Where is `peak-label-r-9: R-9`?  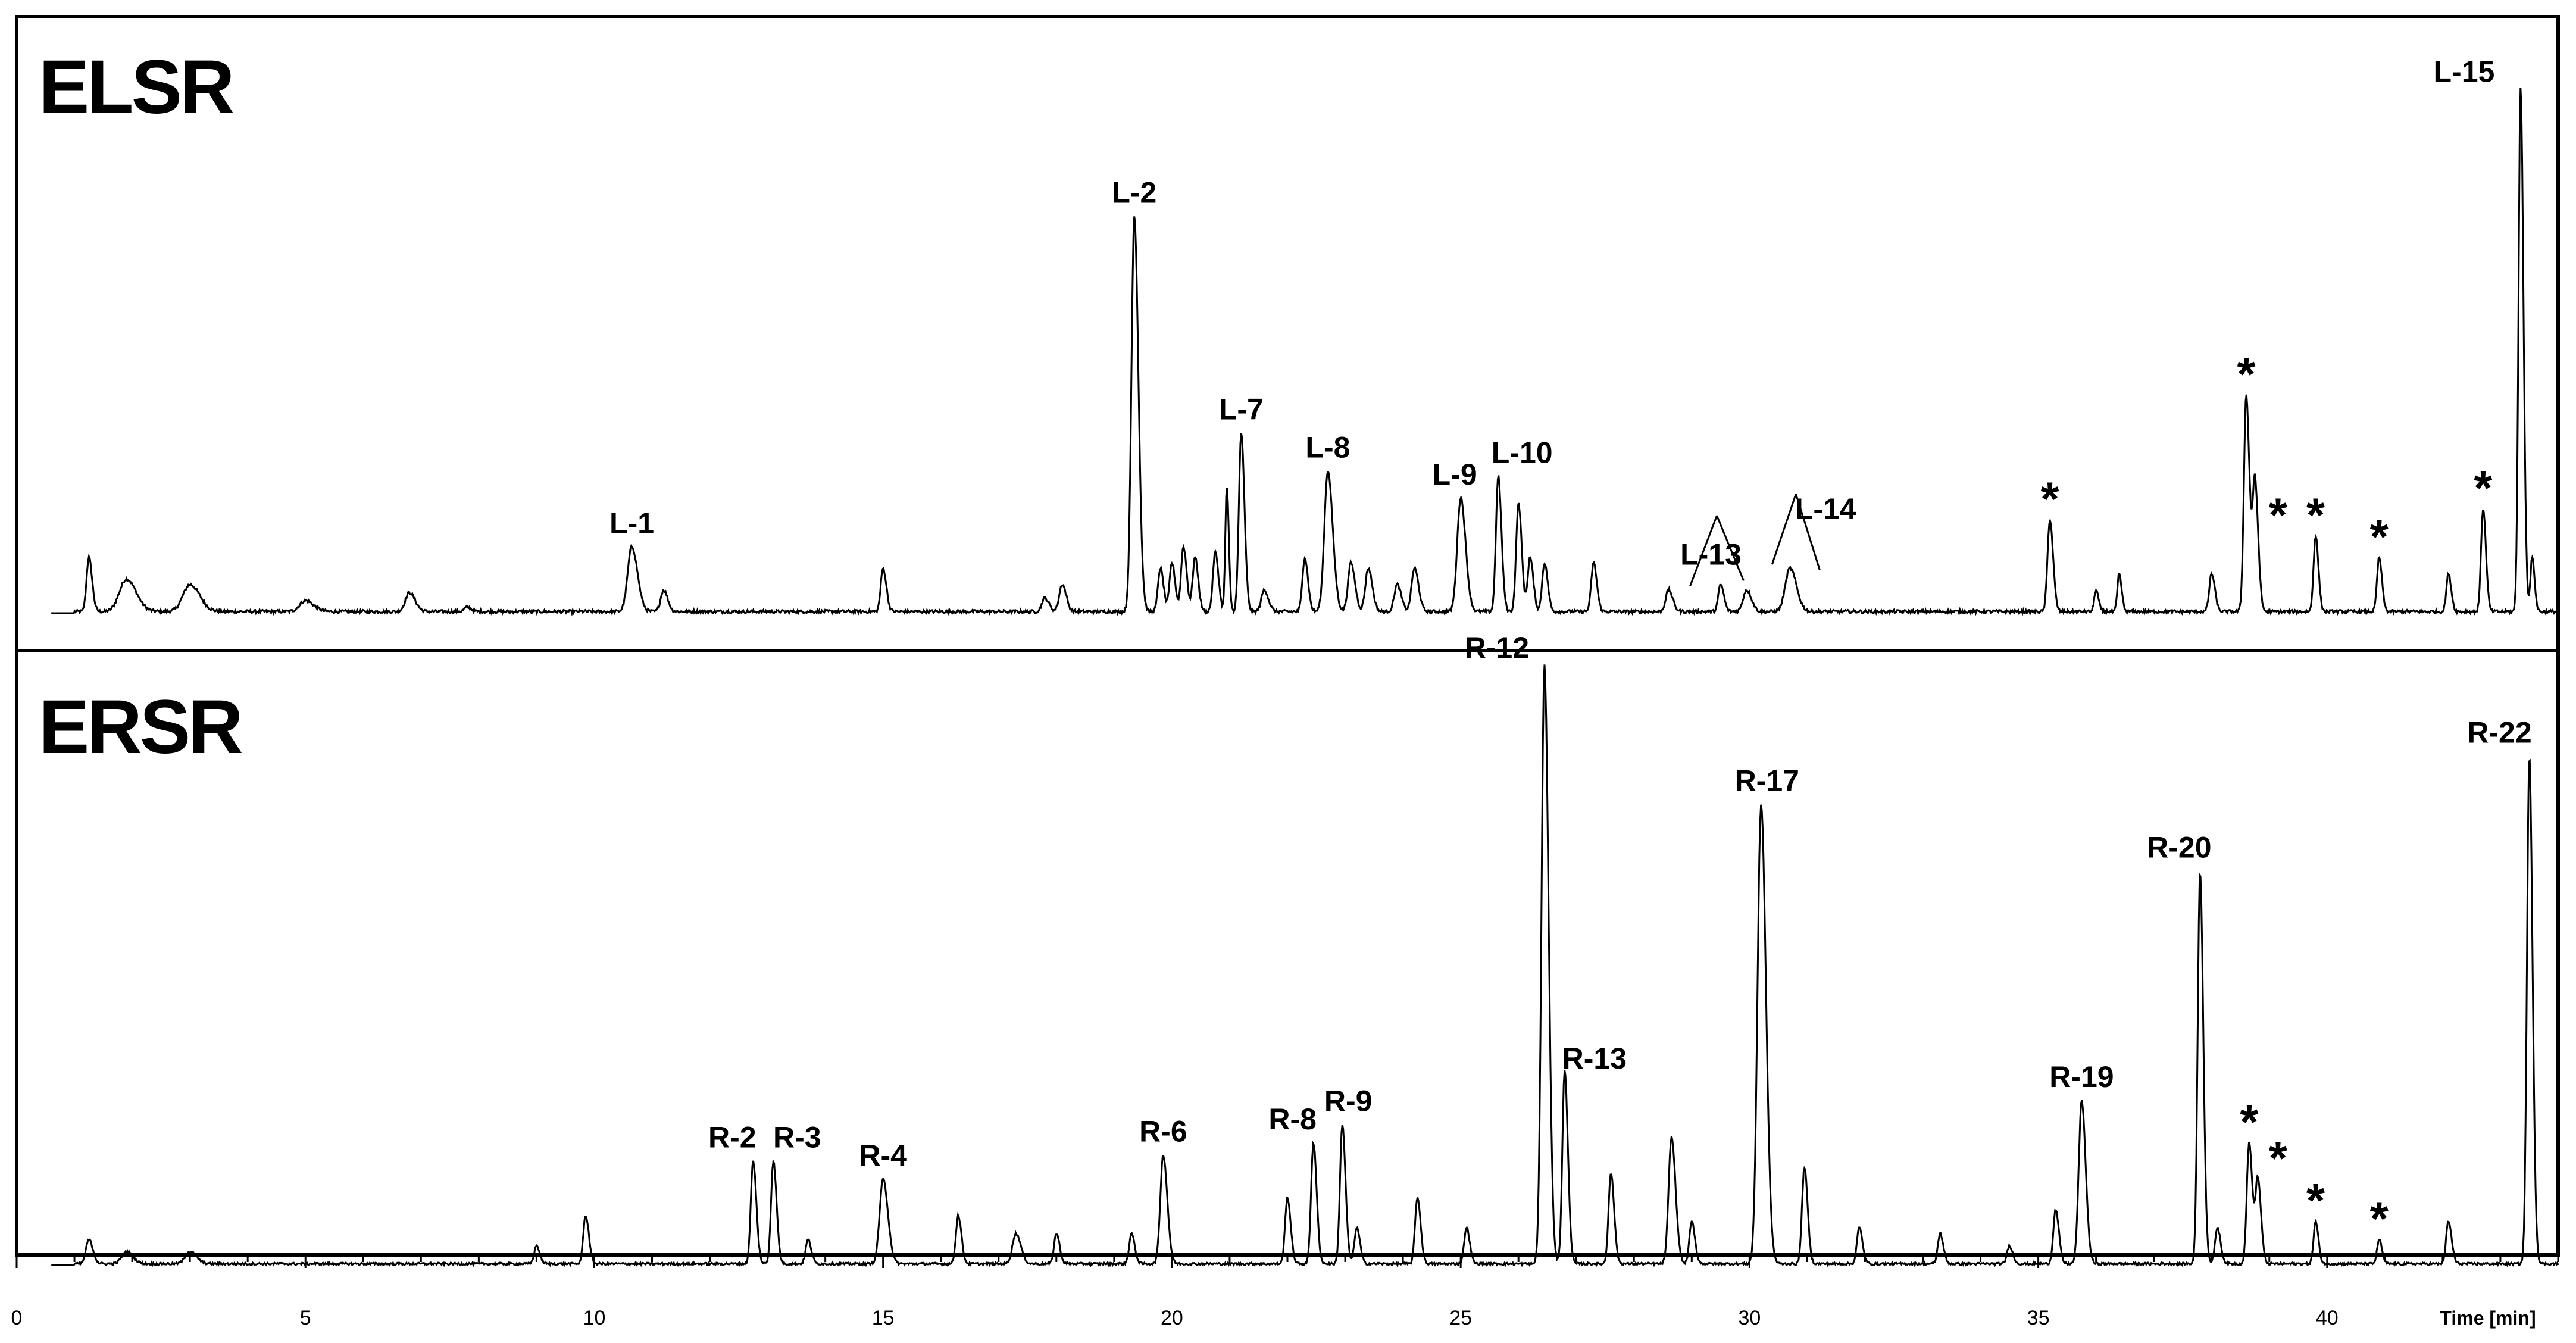 peak-label-r-9: R-9 is located at coordinates (1348, 1101).